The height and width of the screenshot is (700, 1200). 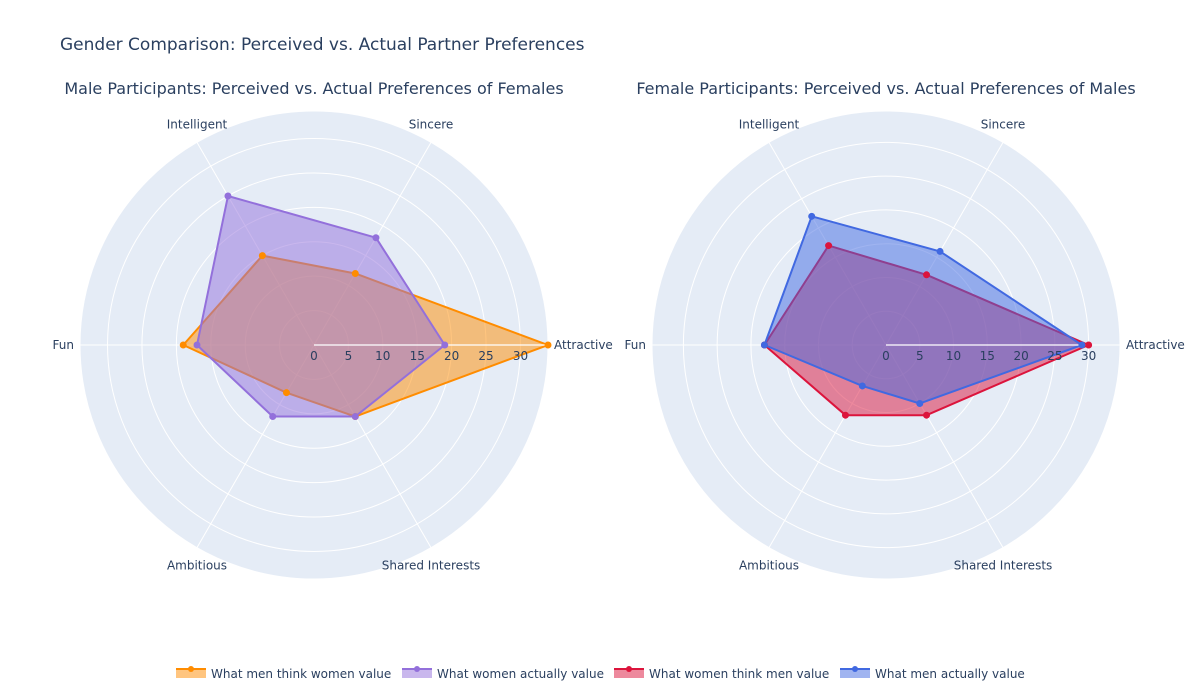 I want to click on legend-item: What women actually value, so click(x=503, y=673).